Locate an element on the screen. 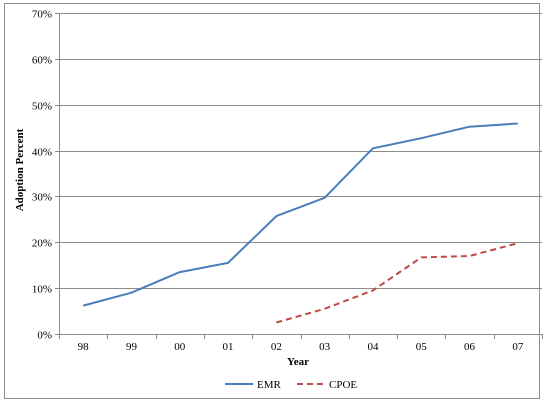 Image resolution: width=545 pixels, height=403 pixels. y-tick-label: 70% is located at coordinates (42, 15).